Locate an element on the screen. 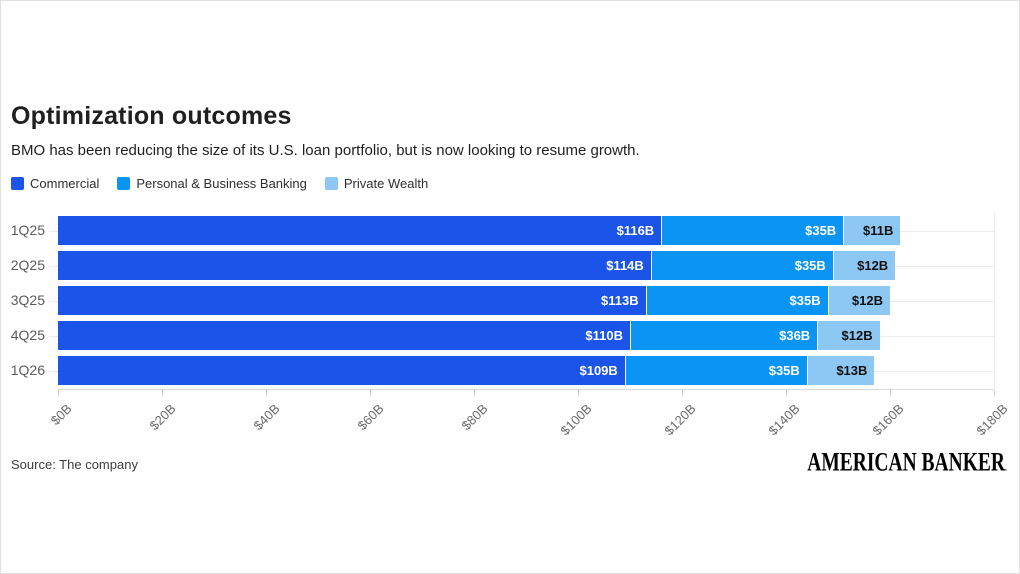  bar-value-label: $116B is located at coordinates (635, 230).